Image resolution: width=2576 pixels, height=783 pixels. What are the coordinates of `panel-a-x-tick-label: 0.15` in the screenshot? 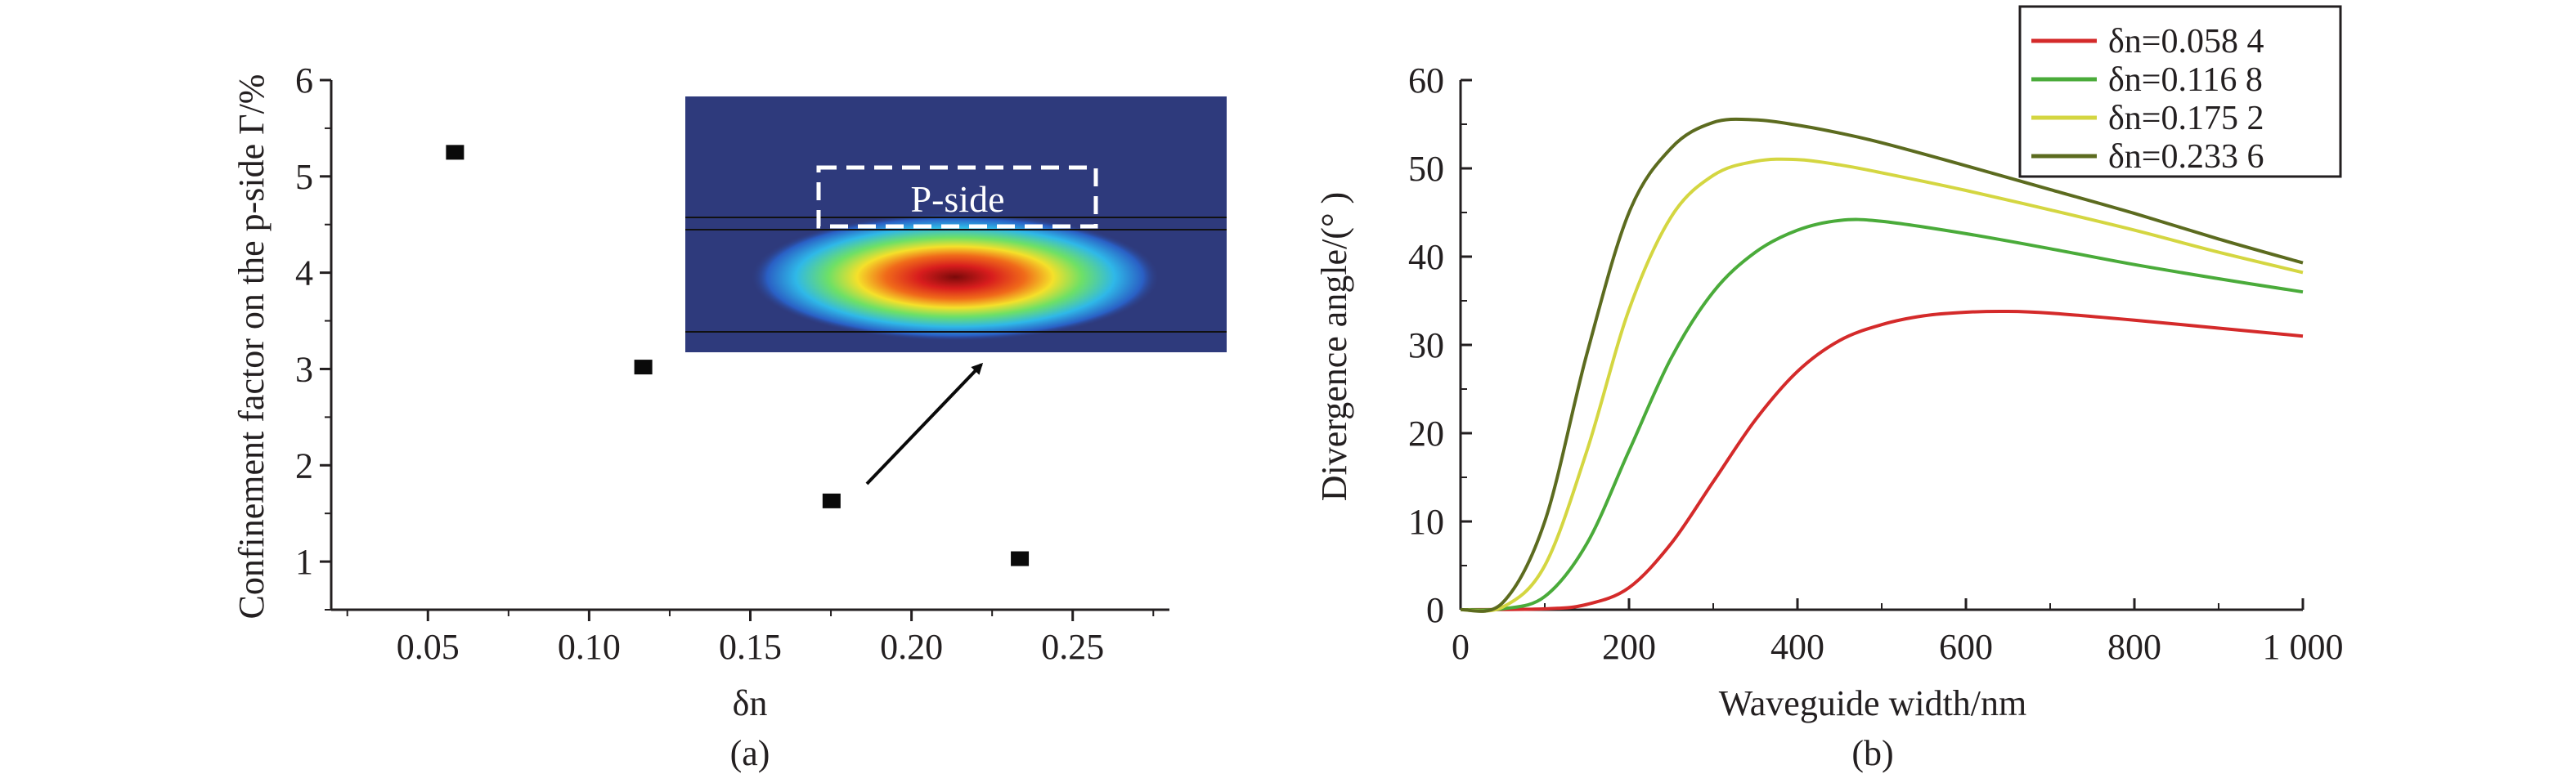 It's located at (750, 647).